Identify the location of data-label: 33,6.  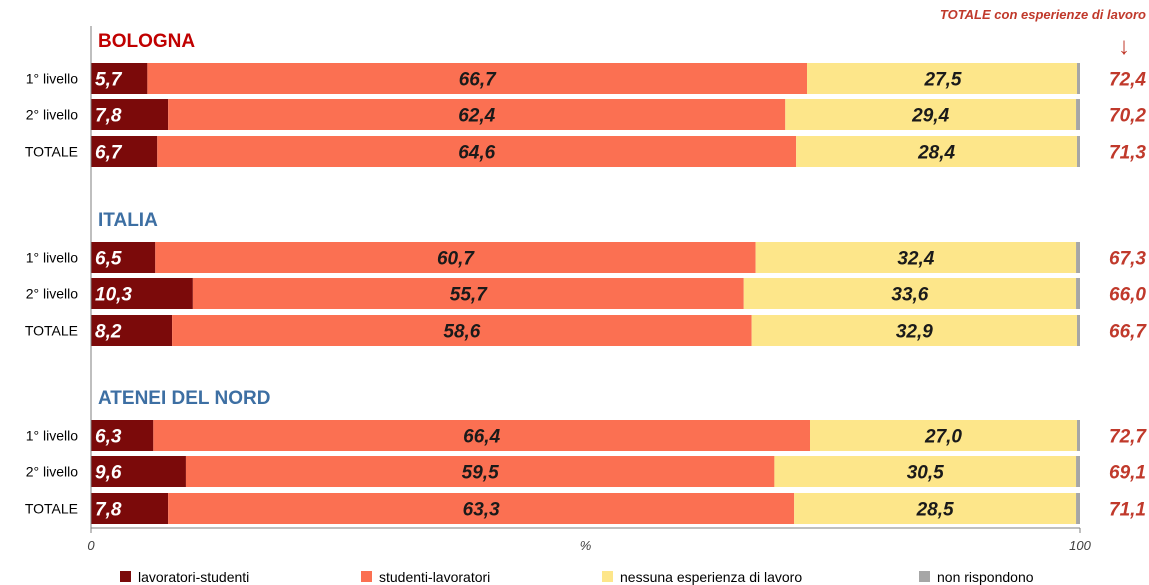
(909, 295).